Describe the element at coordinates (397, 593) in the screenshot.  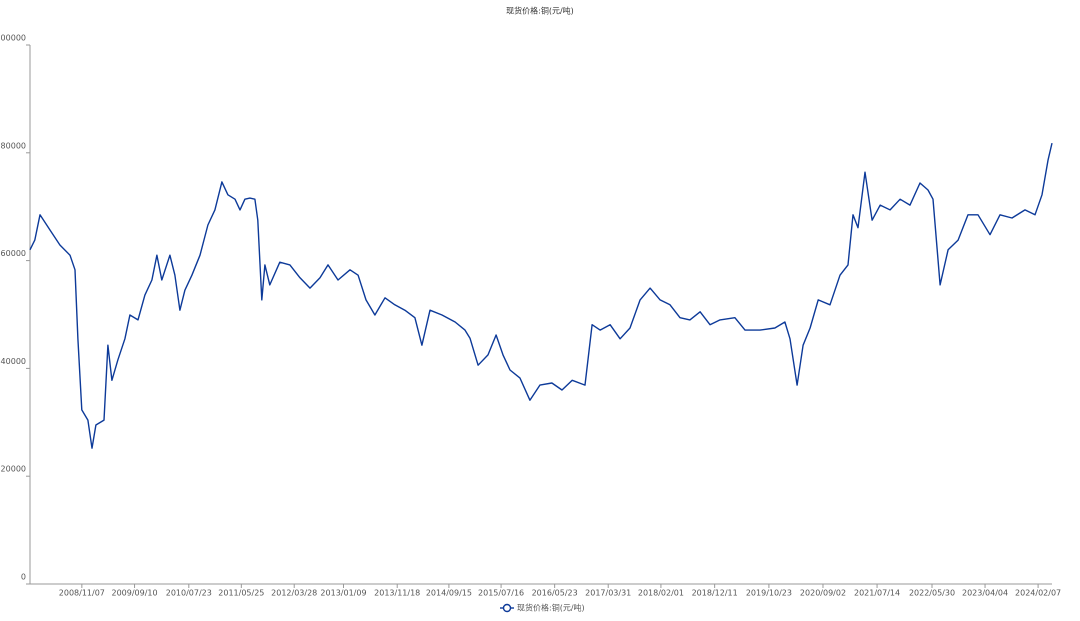
I see `x-tick-label: 2013/11/18` at that location.